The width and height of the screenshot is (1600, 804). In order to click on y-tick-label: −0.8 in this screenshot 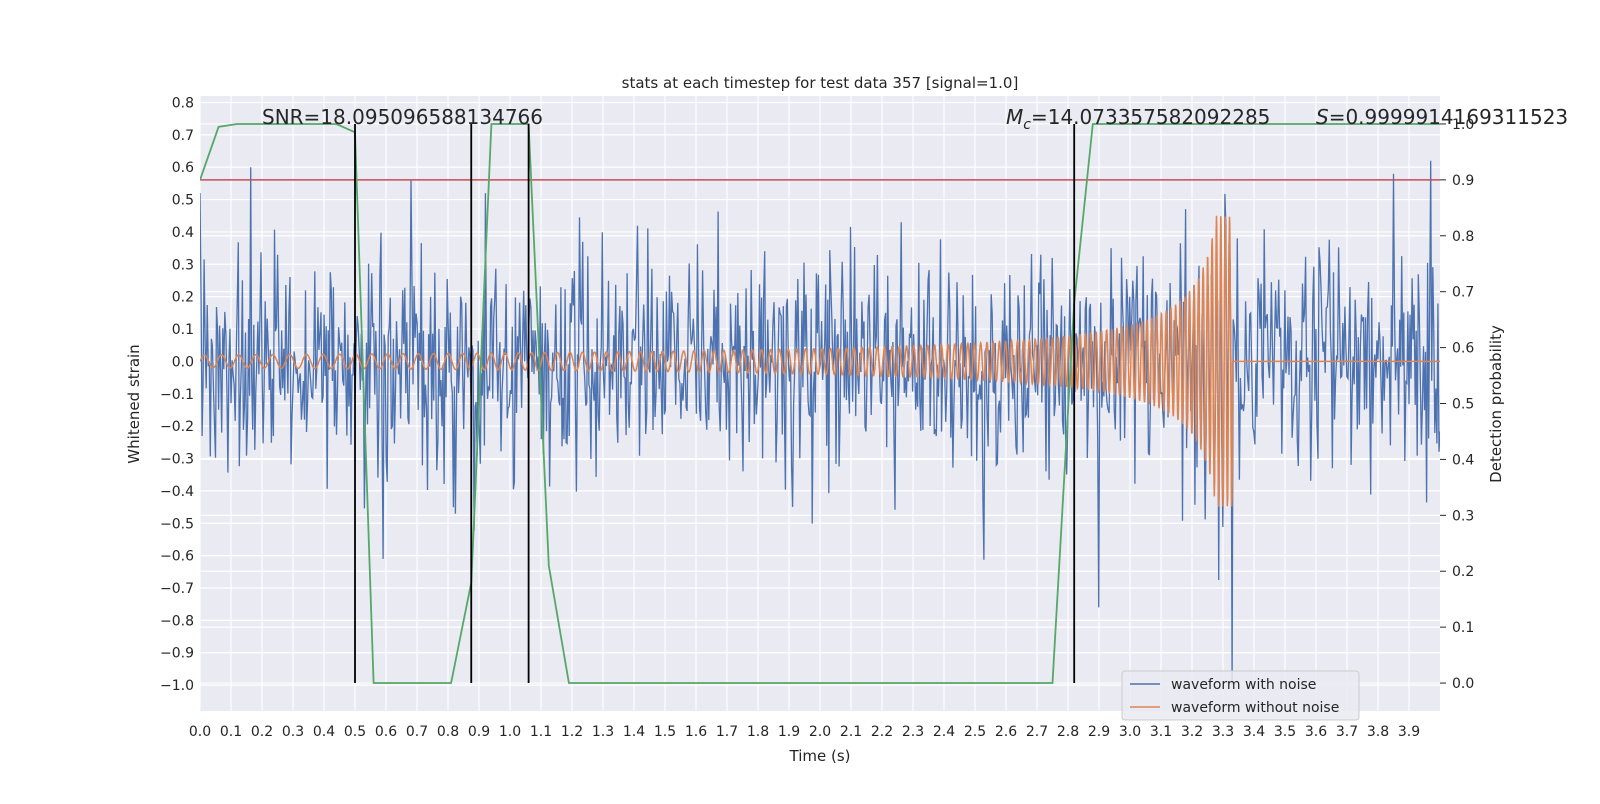, I will do `click(177, 621)`.